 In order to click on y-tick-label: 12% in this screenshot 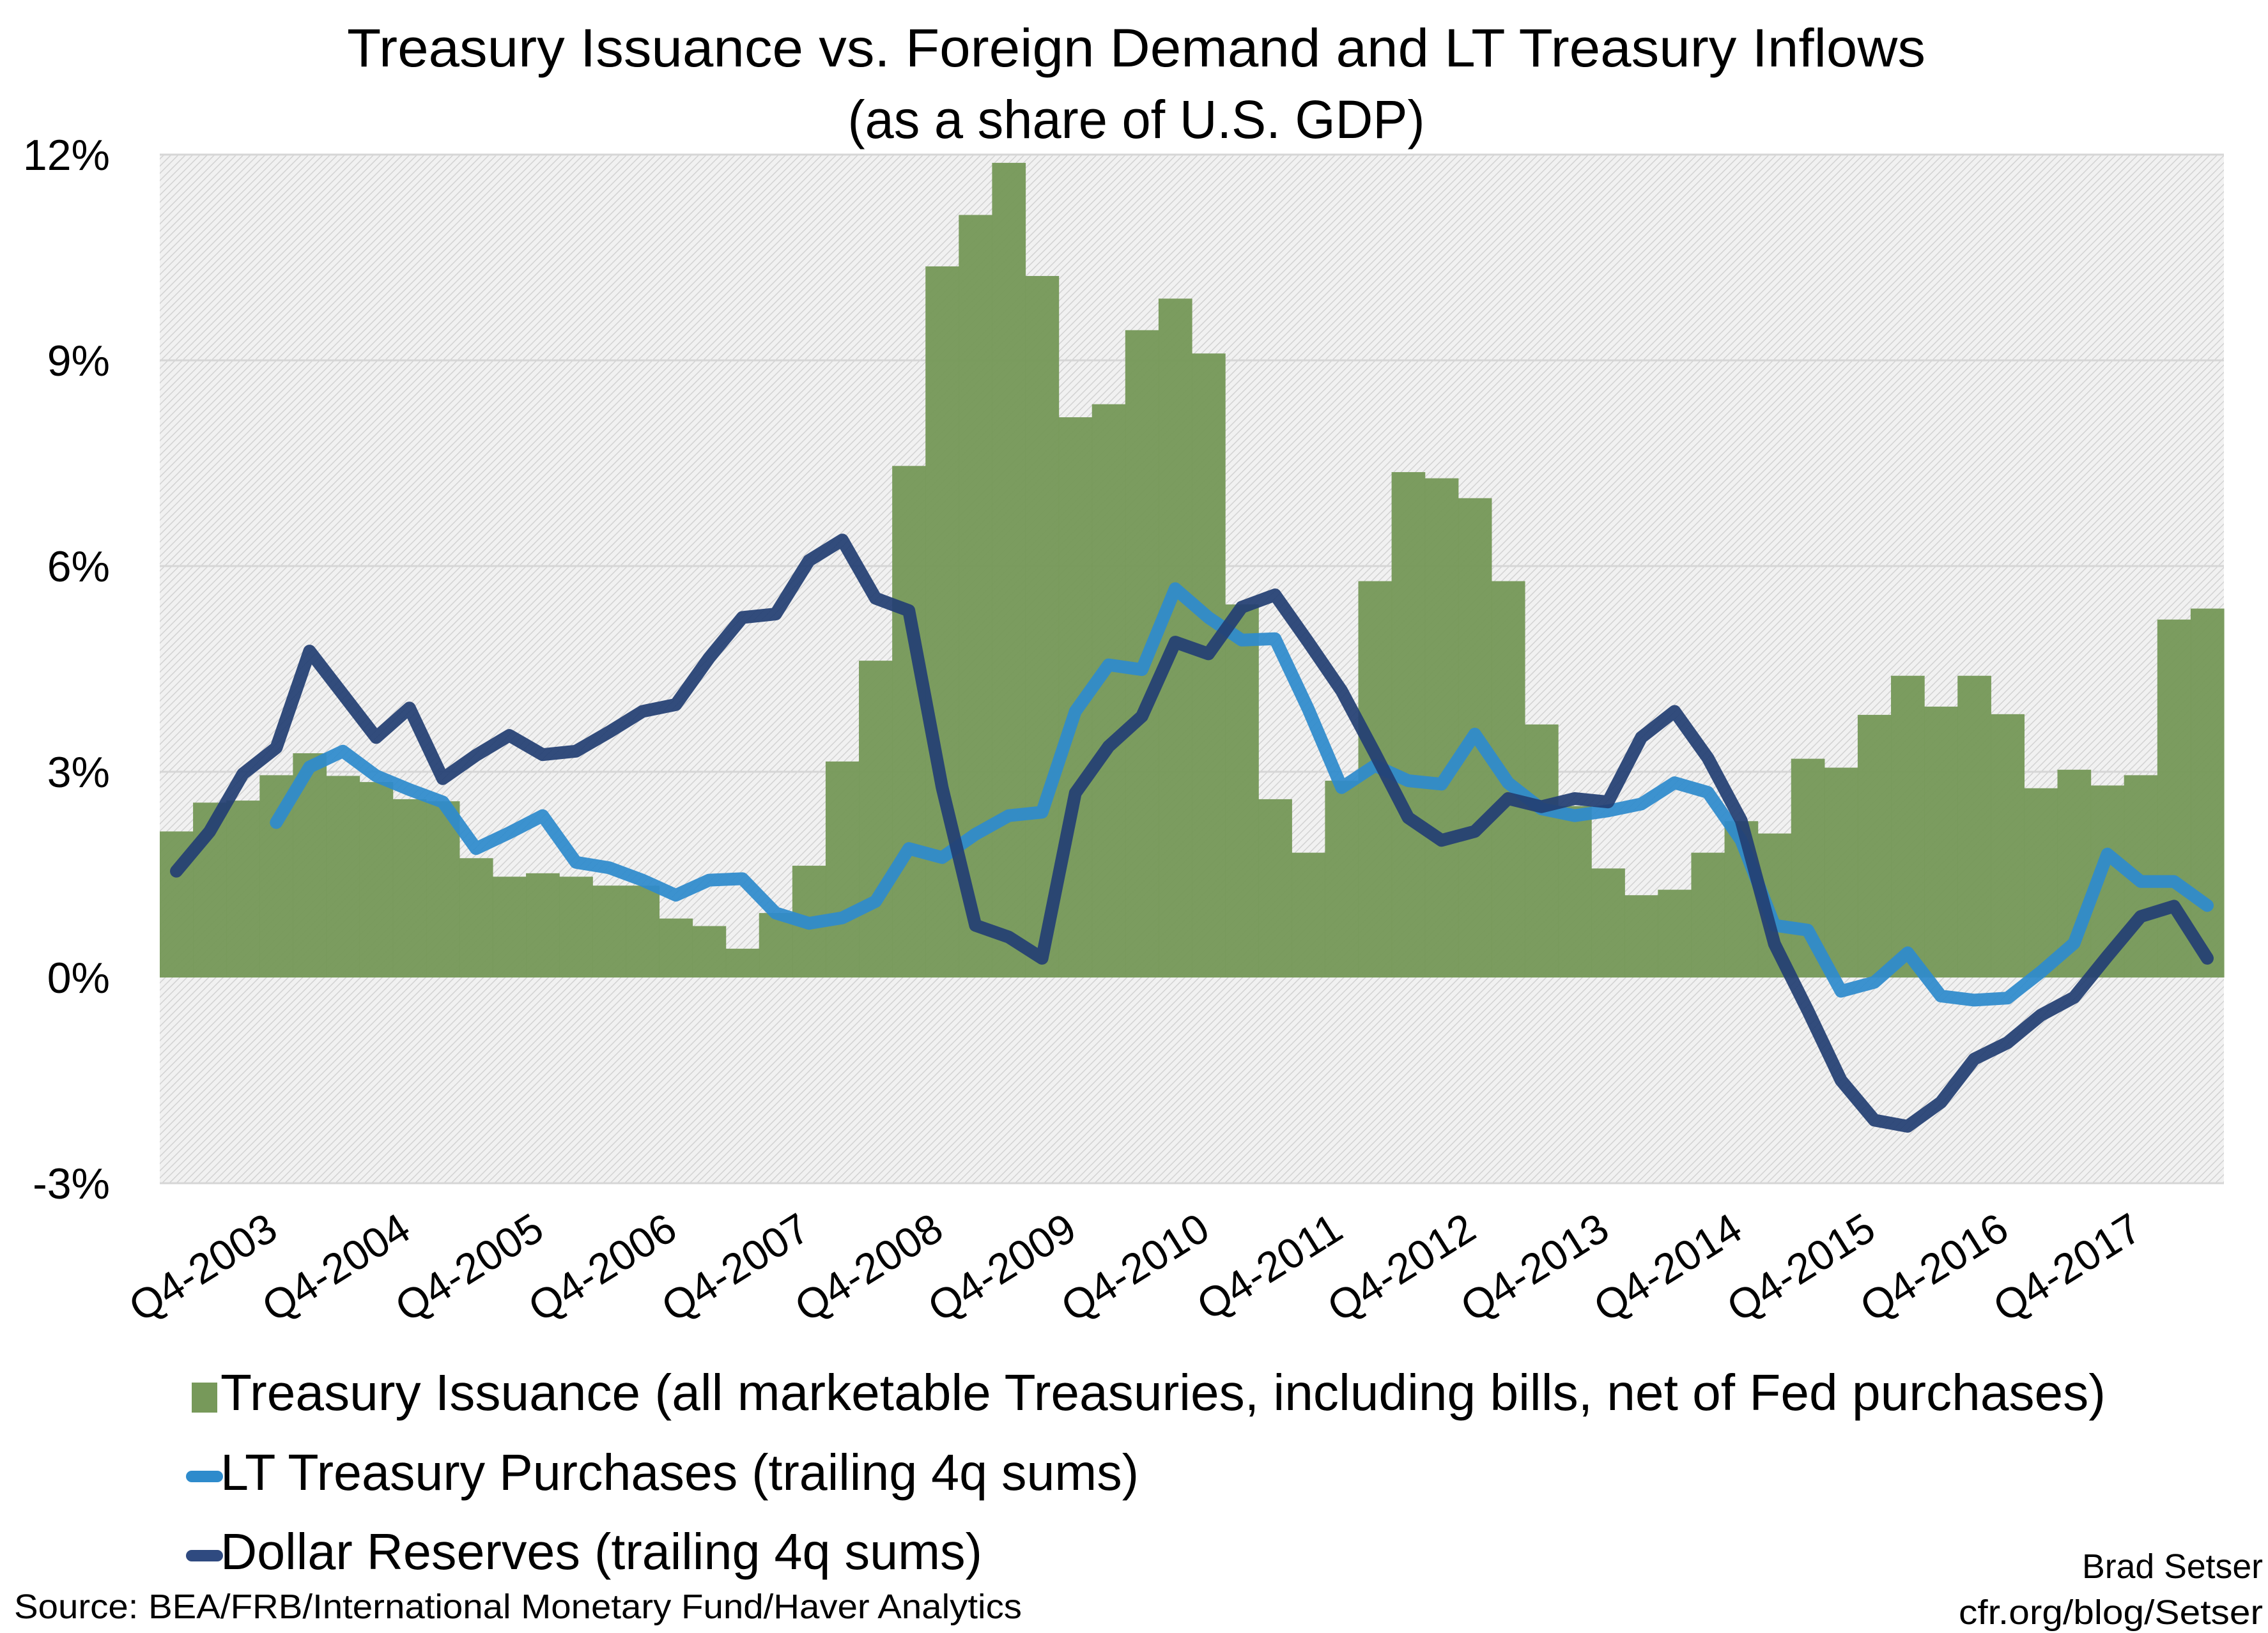, I will do `click(67, 155)`.